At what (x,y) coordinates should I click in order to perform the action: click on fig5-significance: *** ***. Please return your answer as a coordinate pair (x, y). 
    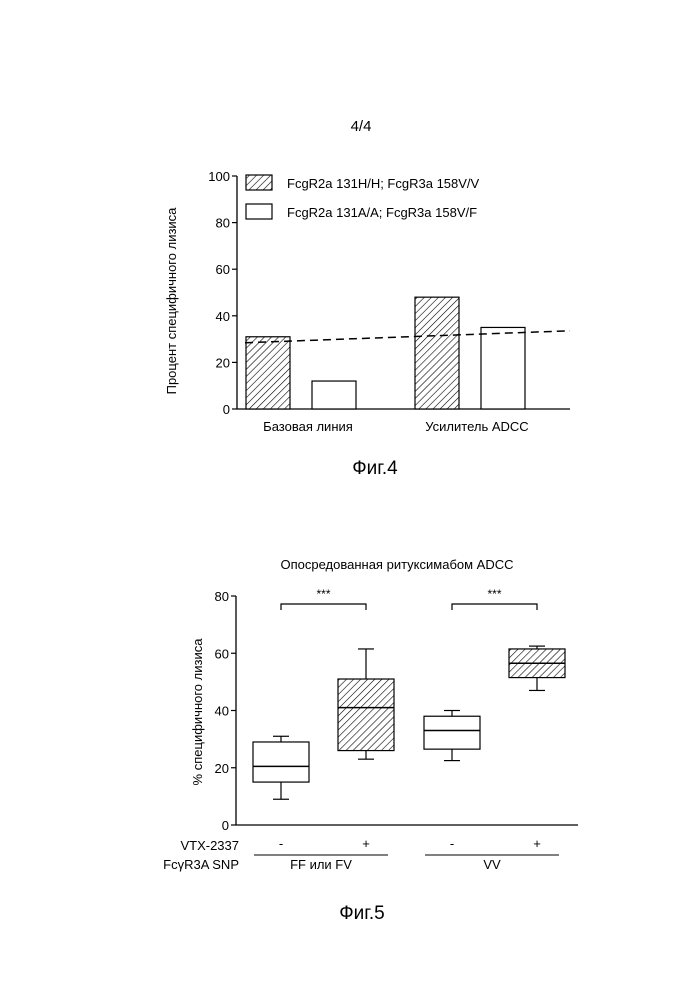
    Looking at the image, I should click on (409, 598).